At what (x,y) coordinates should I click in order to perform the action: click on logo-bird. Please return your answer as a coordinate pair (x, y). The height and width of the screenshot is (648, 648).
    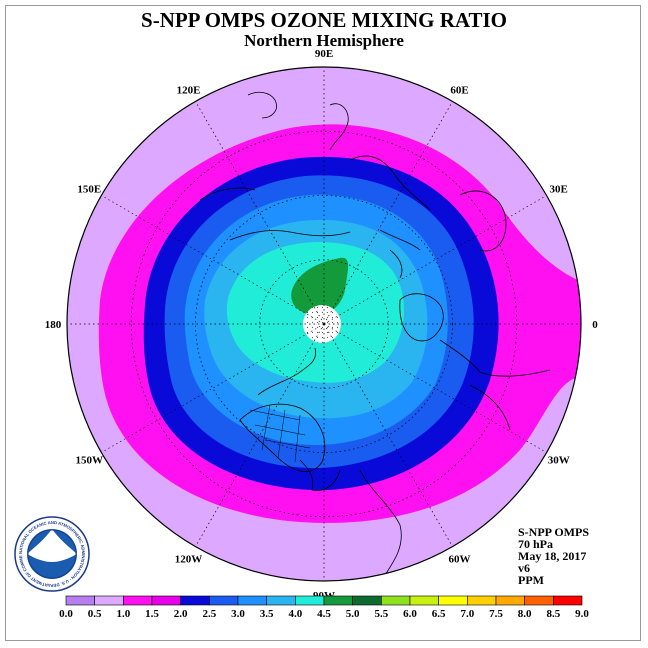
    Looking at the image, I should click on (52, 545).